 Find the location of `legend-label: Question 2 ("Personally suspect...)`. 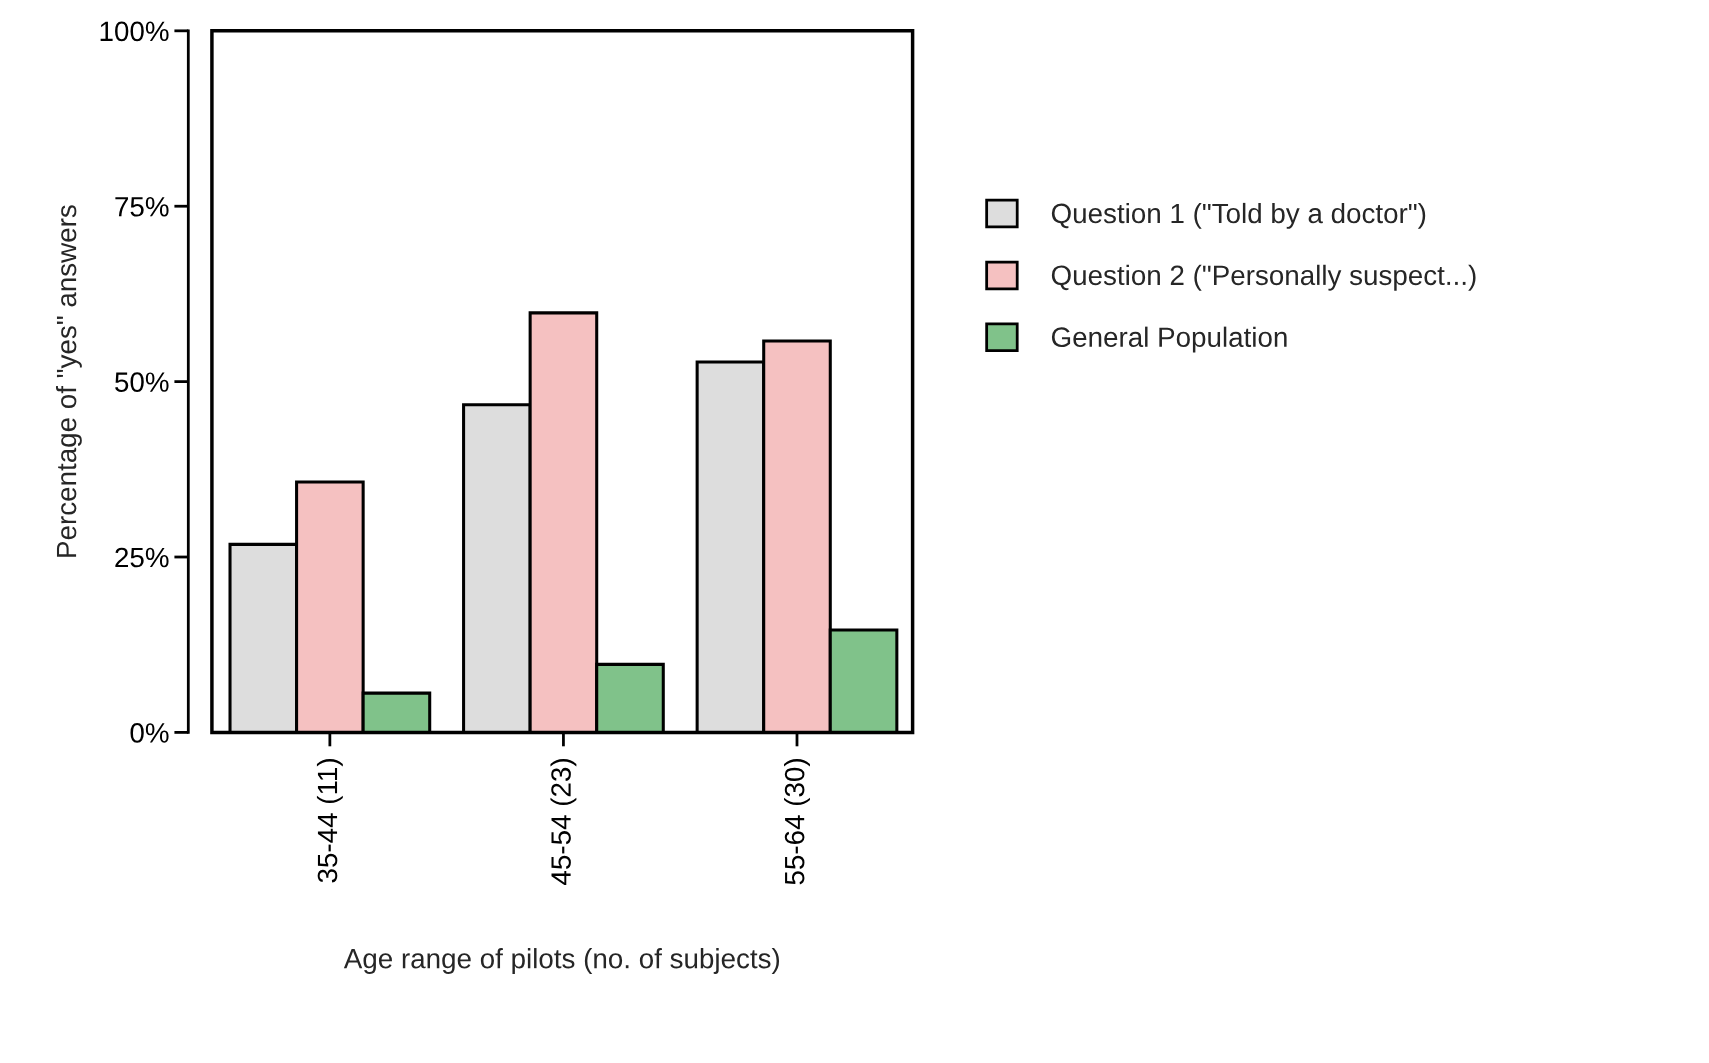

legend-label: Question 2 ("Personally suspect...) is located at coordinates (1263, 277).